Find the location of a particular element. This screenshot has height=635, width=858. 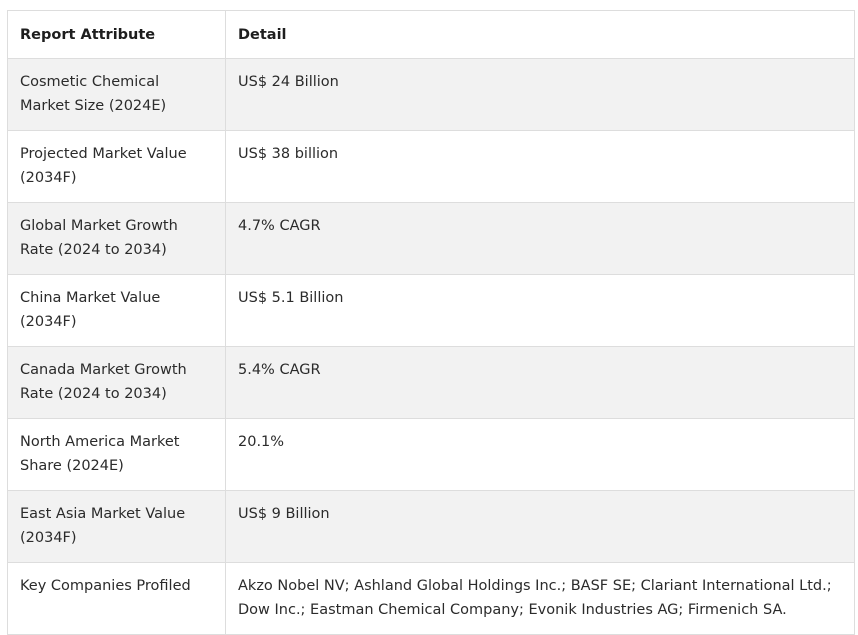

detail-cell: 20.1% is located at coordinates (540, 454).